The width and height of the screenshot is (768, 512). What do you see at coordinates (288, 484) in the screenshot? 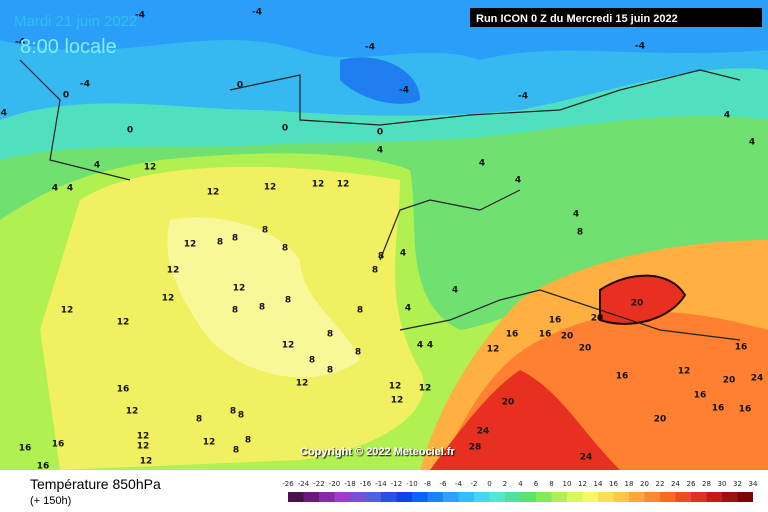
I see `colorbar-tick: -26` at bounding box center [288, 484].